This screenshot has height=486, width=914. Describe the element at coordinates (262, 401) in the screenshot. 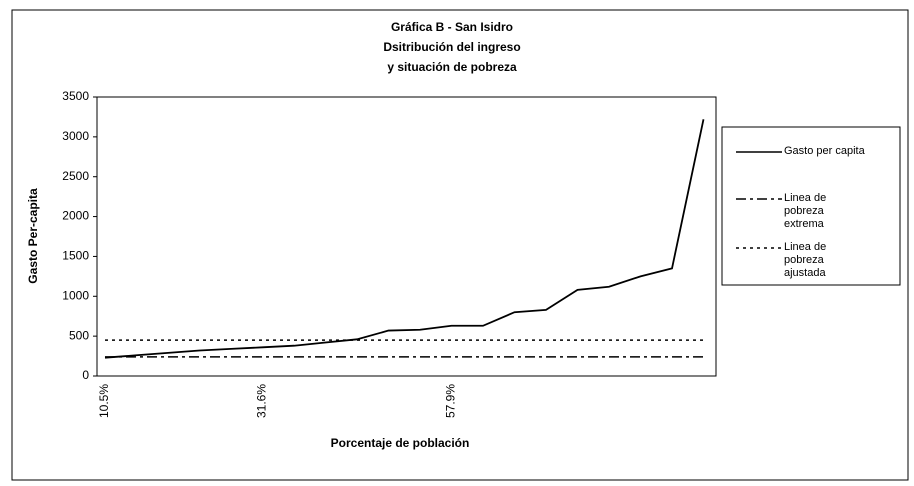

I see `x-tick-label: 31.6%` at that location.